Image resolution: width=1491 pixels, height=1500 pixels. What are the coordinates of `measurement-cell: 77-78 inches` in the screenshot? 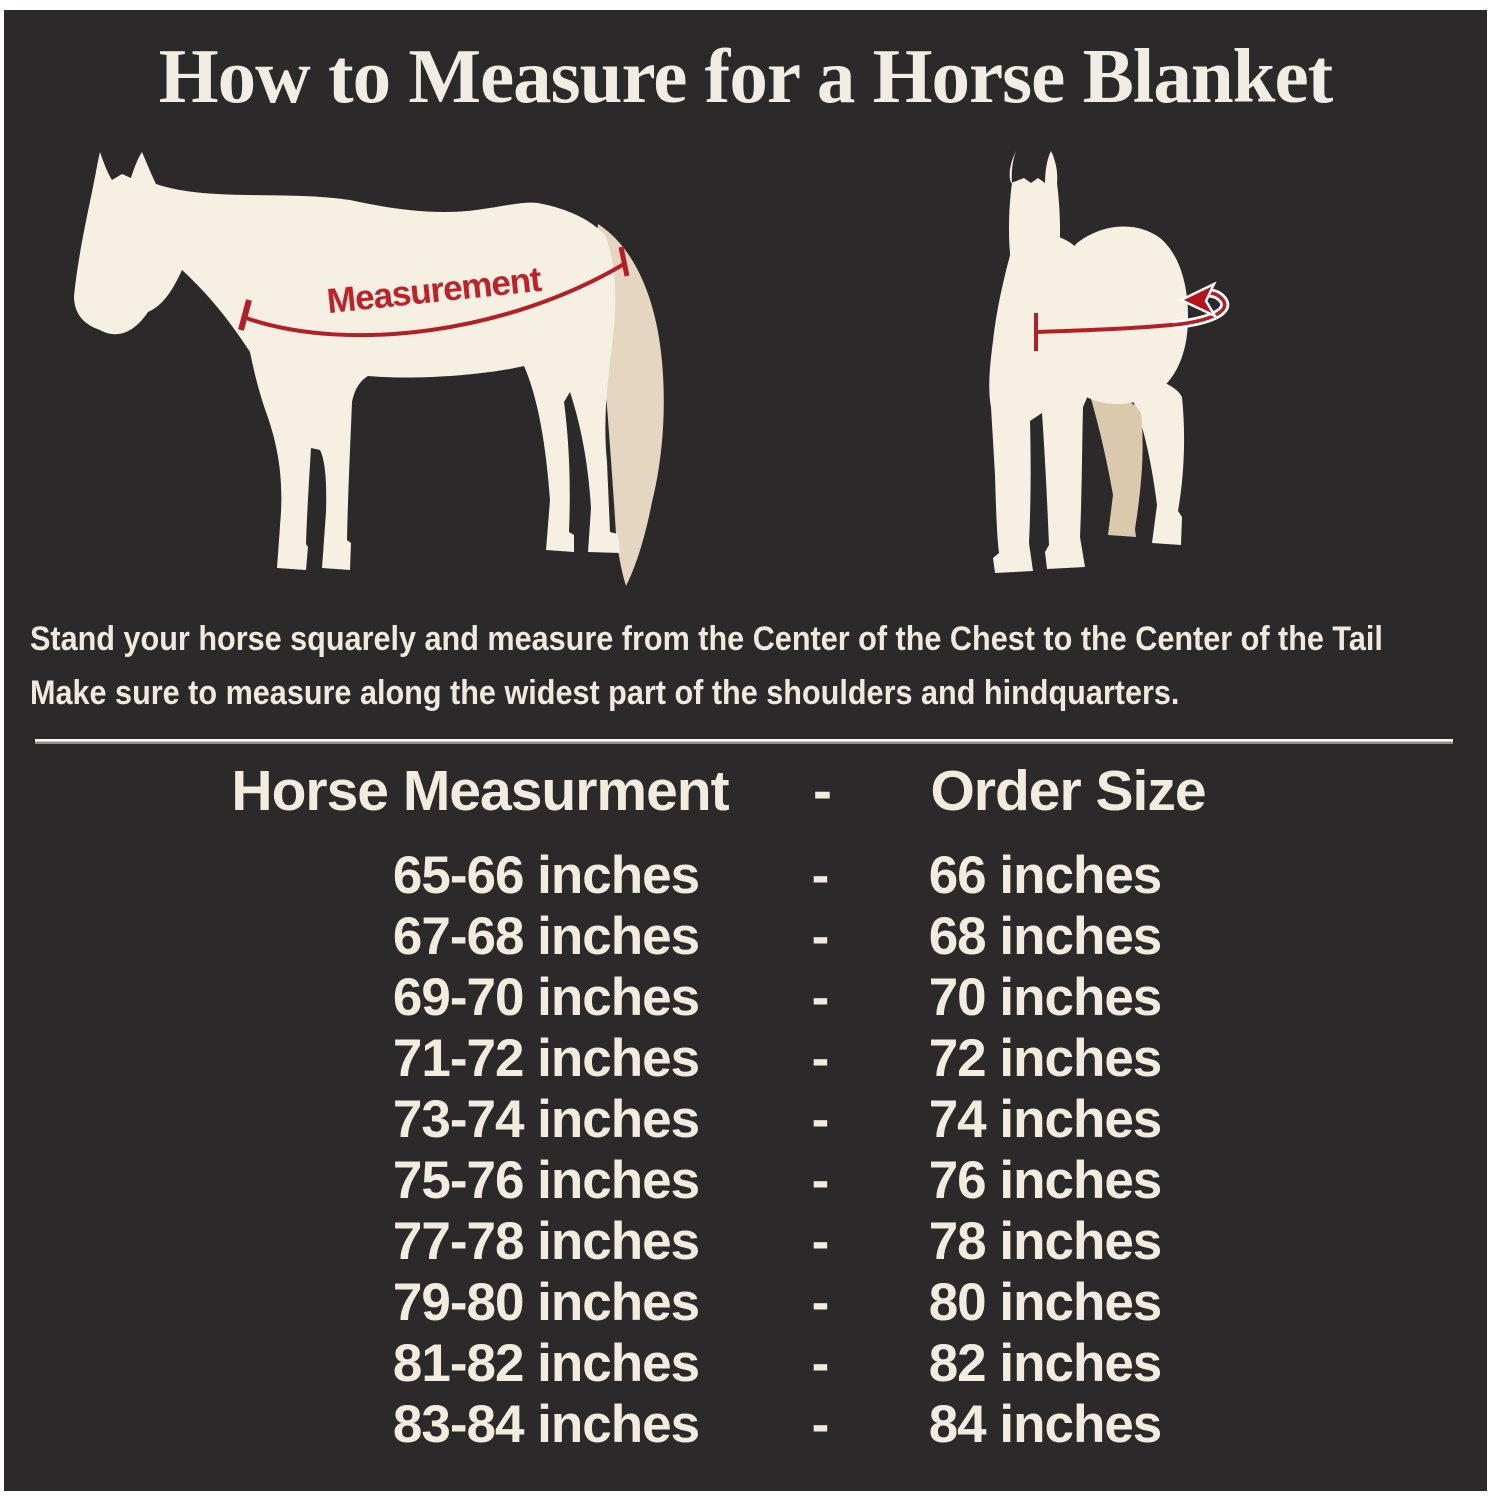 It's located at (546, 1241).